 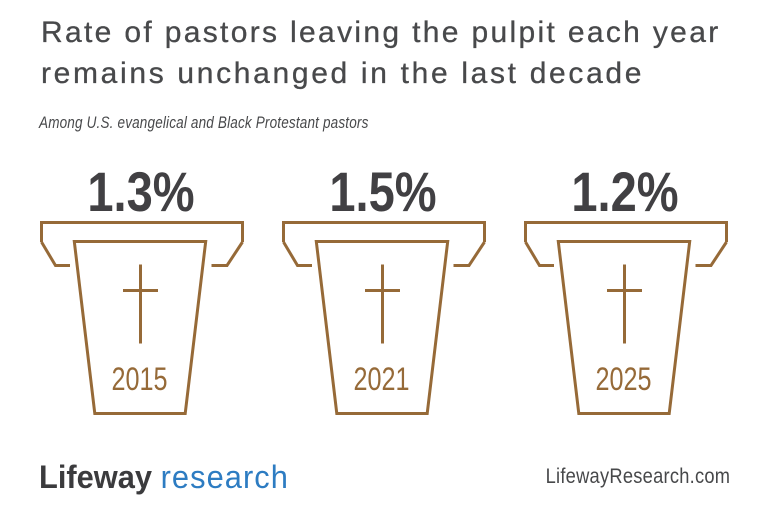 What do you see at coordinates (624, 379) in the screenshot?
I see `svg-text: 2025` at bounding box center [624, 379].